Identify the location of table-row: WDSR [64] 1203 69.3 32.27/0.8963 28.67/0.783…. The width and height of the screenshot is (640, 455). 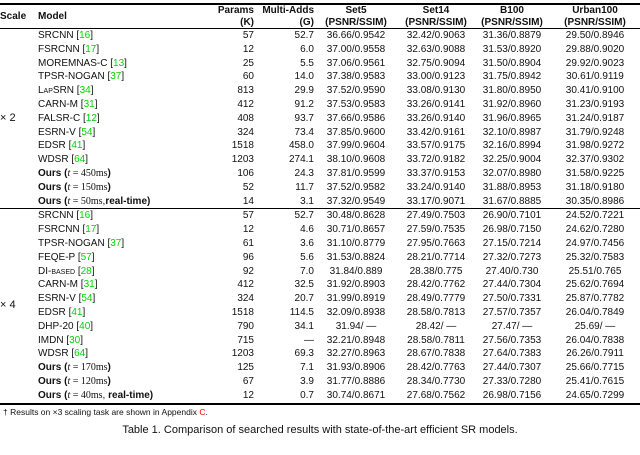
(320, 354).